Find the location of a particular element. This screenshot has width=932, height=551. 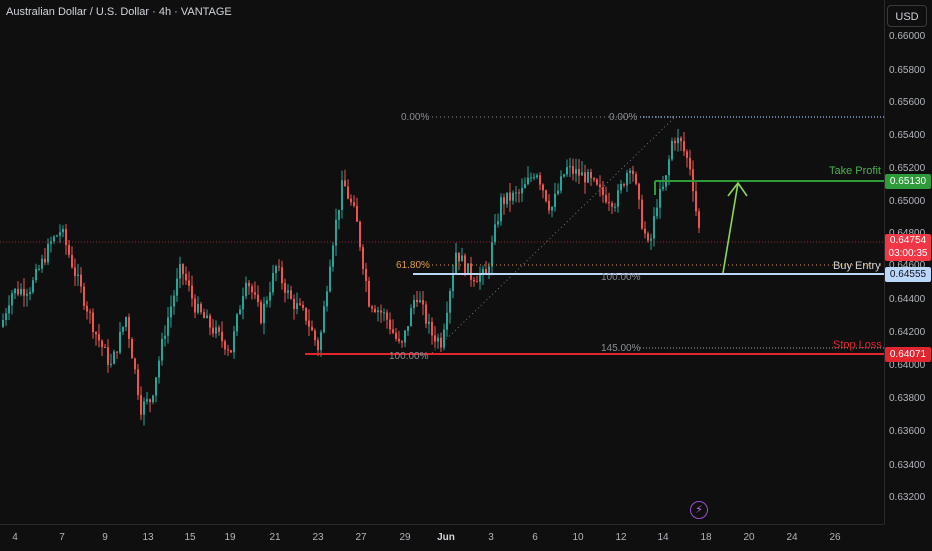

fib-right-top-label: 0.00% is located at coordinates (623, 117).